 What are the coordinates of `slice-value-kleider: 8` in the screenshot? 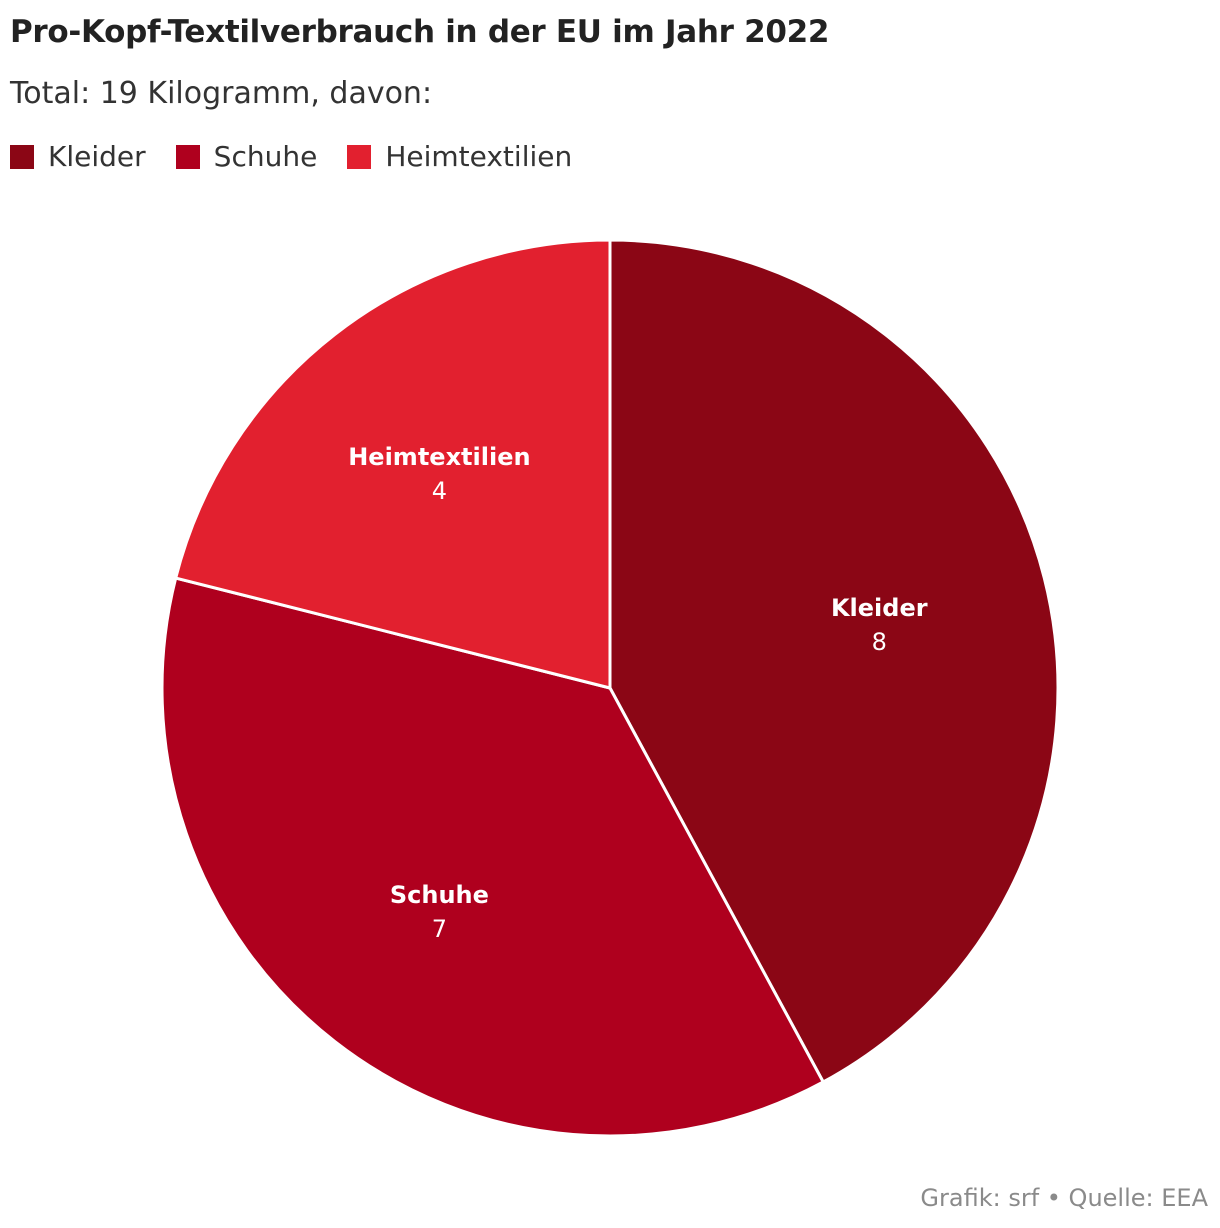 It's located at (879, 642).